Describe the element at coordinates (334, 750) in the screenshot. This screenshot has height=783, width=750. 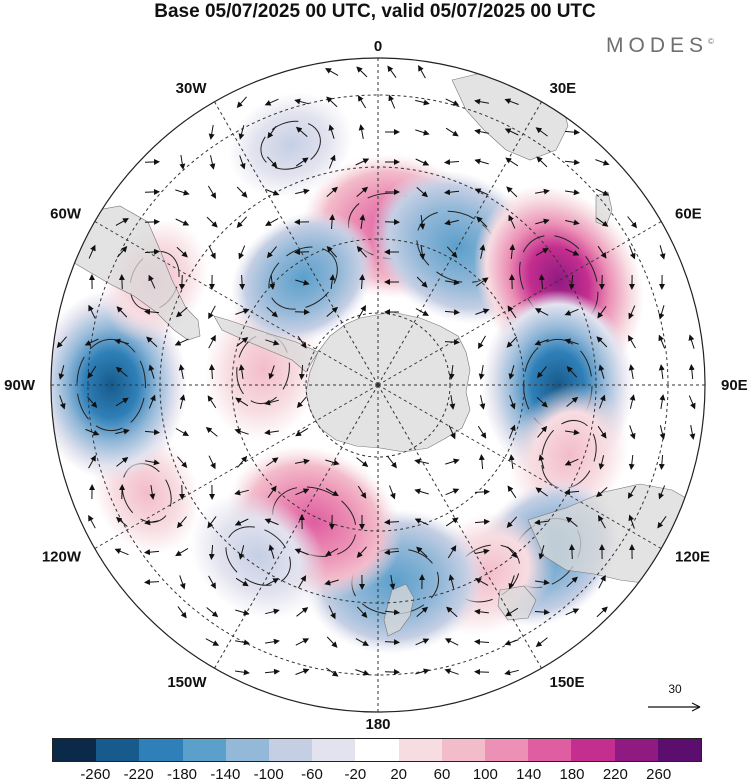
I see `colorbar-segment` at that location.